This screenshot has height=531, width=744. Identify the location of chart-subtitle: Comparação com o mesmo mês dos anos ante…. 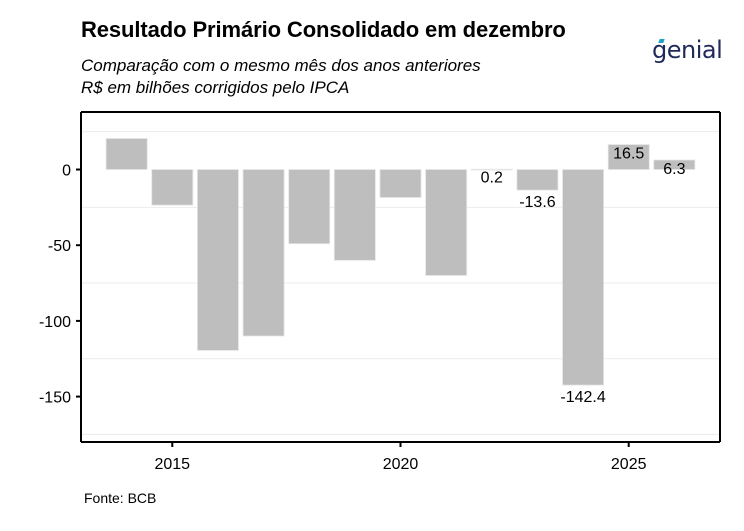
(281, 65).